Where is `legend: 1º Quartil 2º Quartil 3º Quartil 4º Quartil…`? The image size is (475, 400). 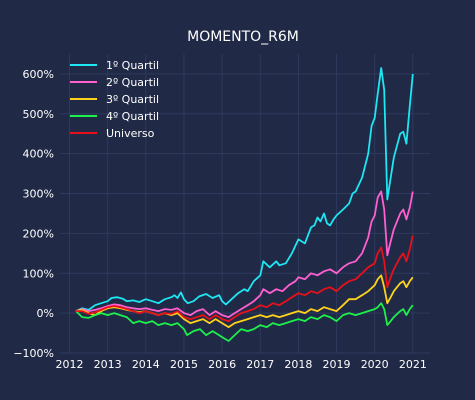
legend: 1º Quartil 2º Quartil 3º Quartil 4º Quartil… is located at coordinates (114, 99).